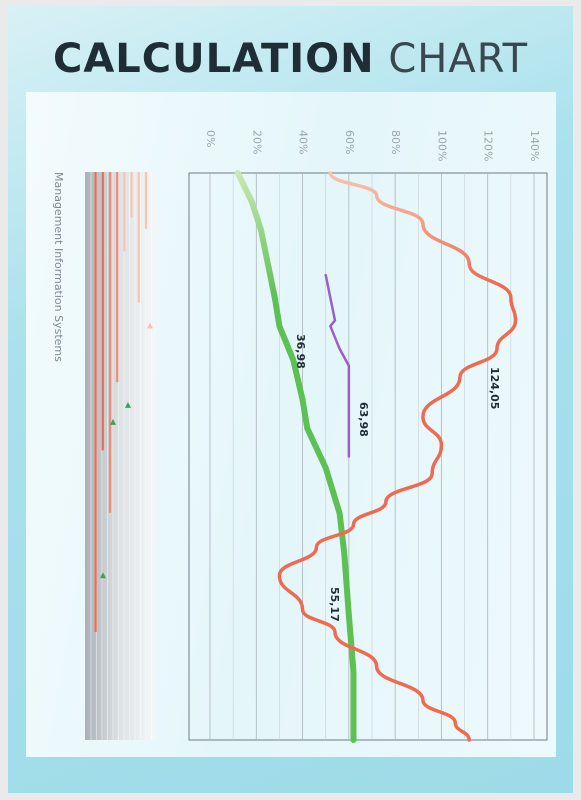 This screenshot has width=581, height=800. Describe the element at coordinates (334, 604) in the screenshot. I see `data-label: 55,17` at that location.